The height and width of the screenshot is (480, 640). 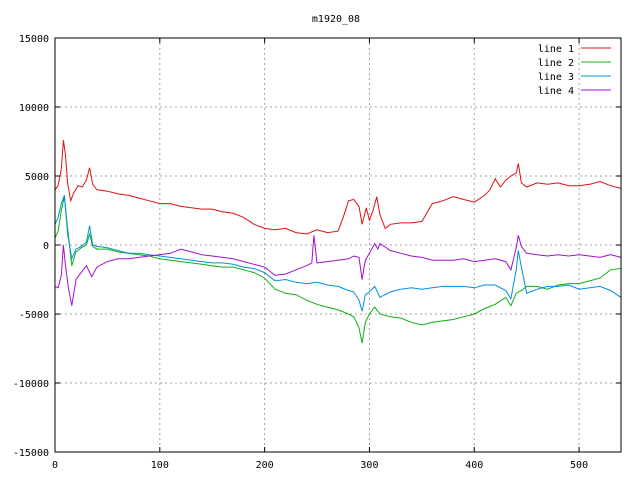 I want to click on y-tick-label: -10000, so click(x=31, y=384).